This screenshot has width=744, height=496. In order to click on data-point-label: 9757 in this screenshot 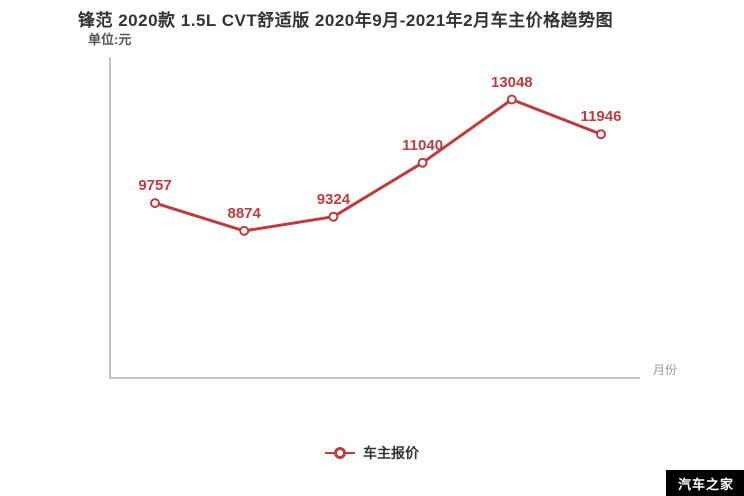, I will do `click(155, 186)`.